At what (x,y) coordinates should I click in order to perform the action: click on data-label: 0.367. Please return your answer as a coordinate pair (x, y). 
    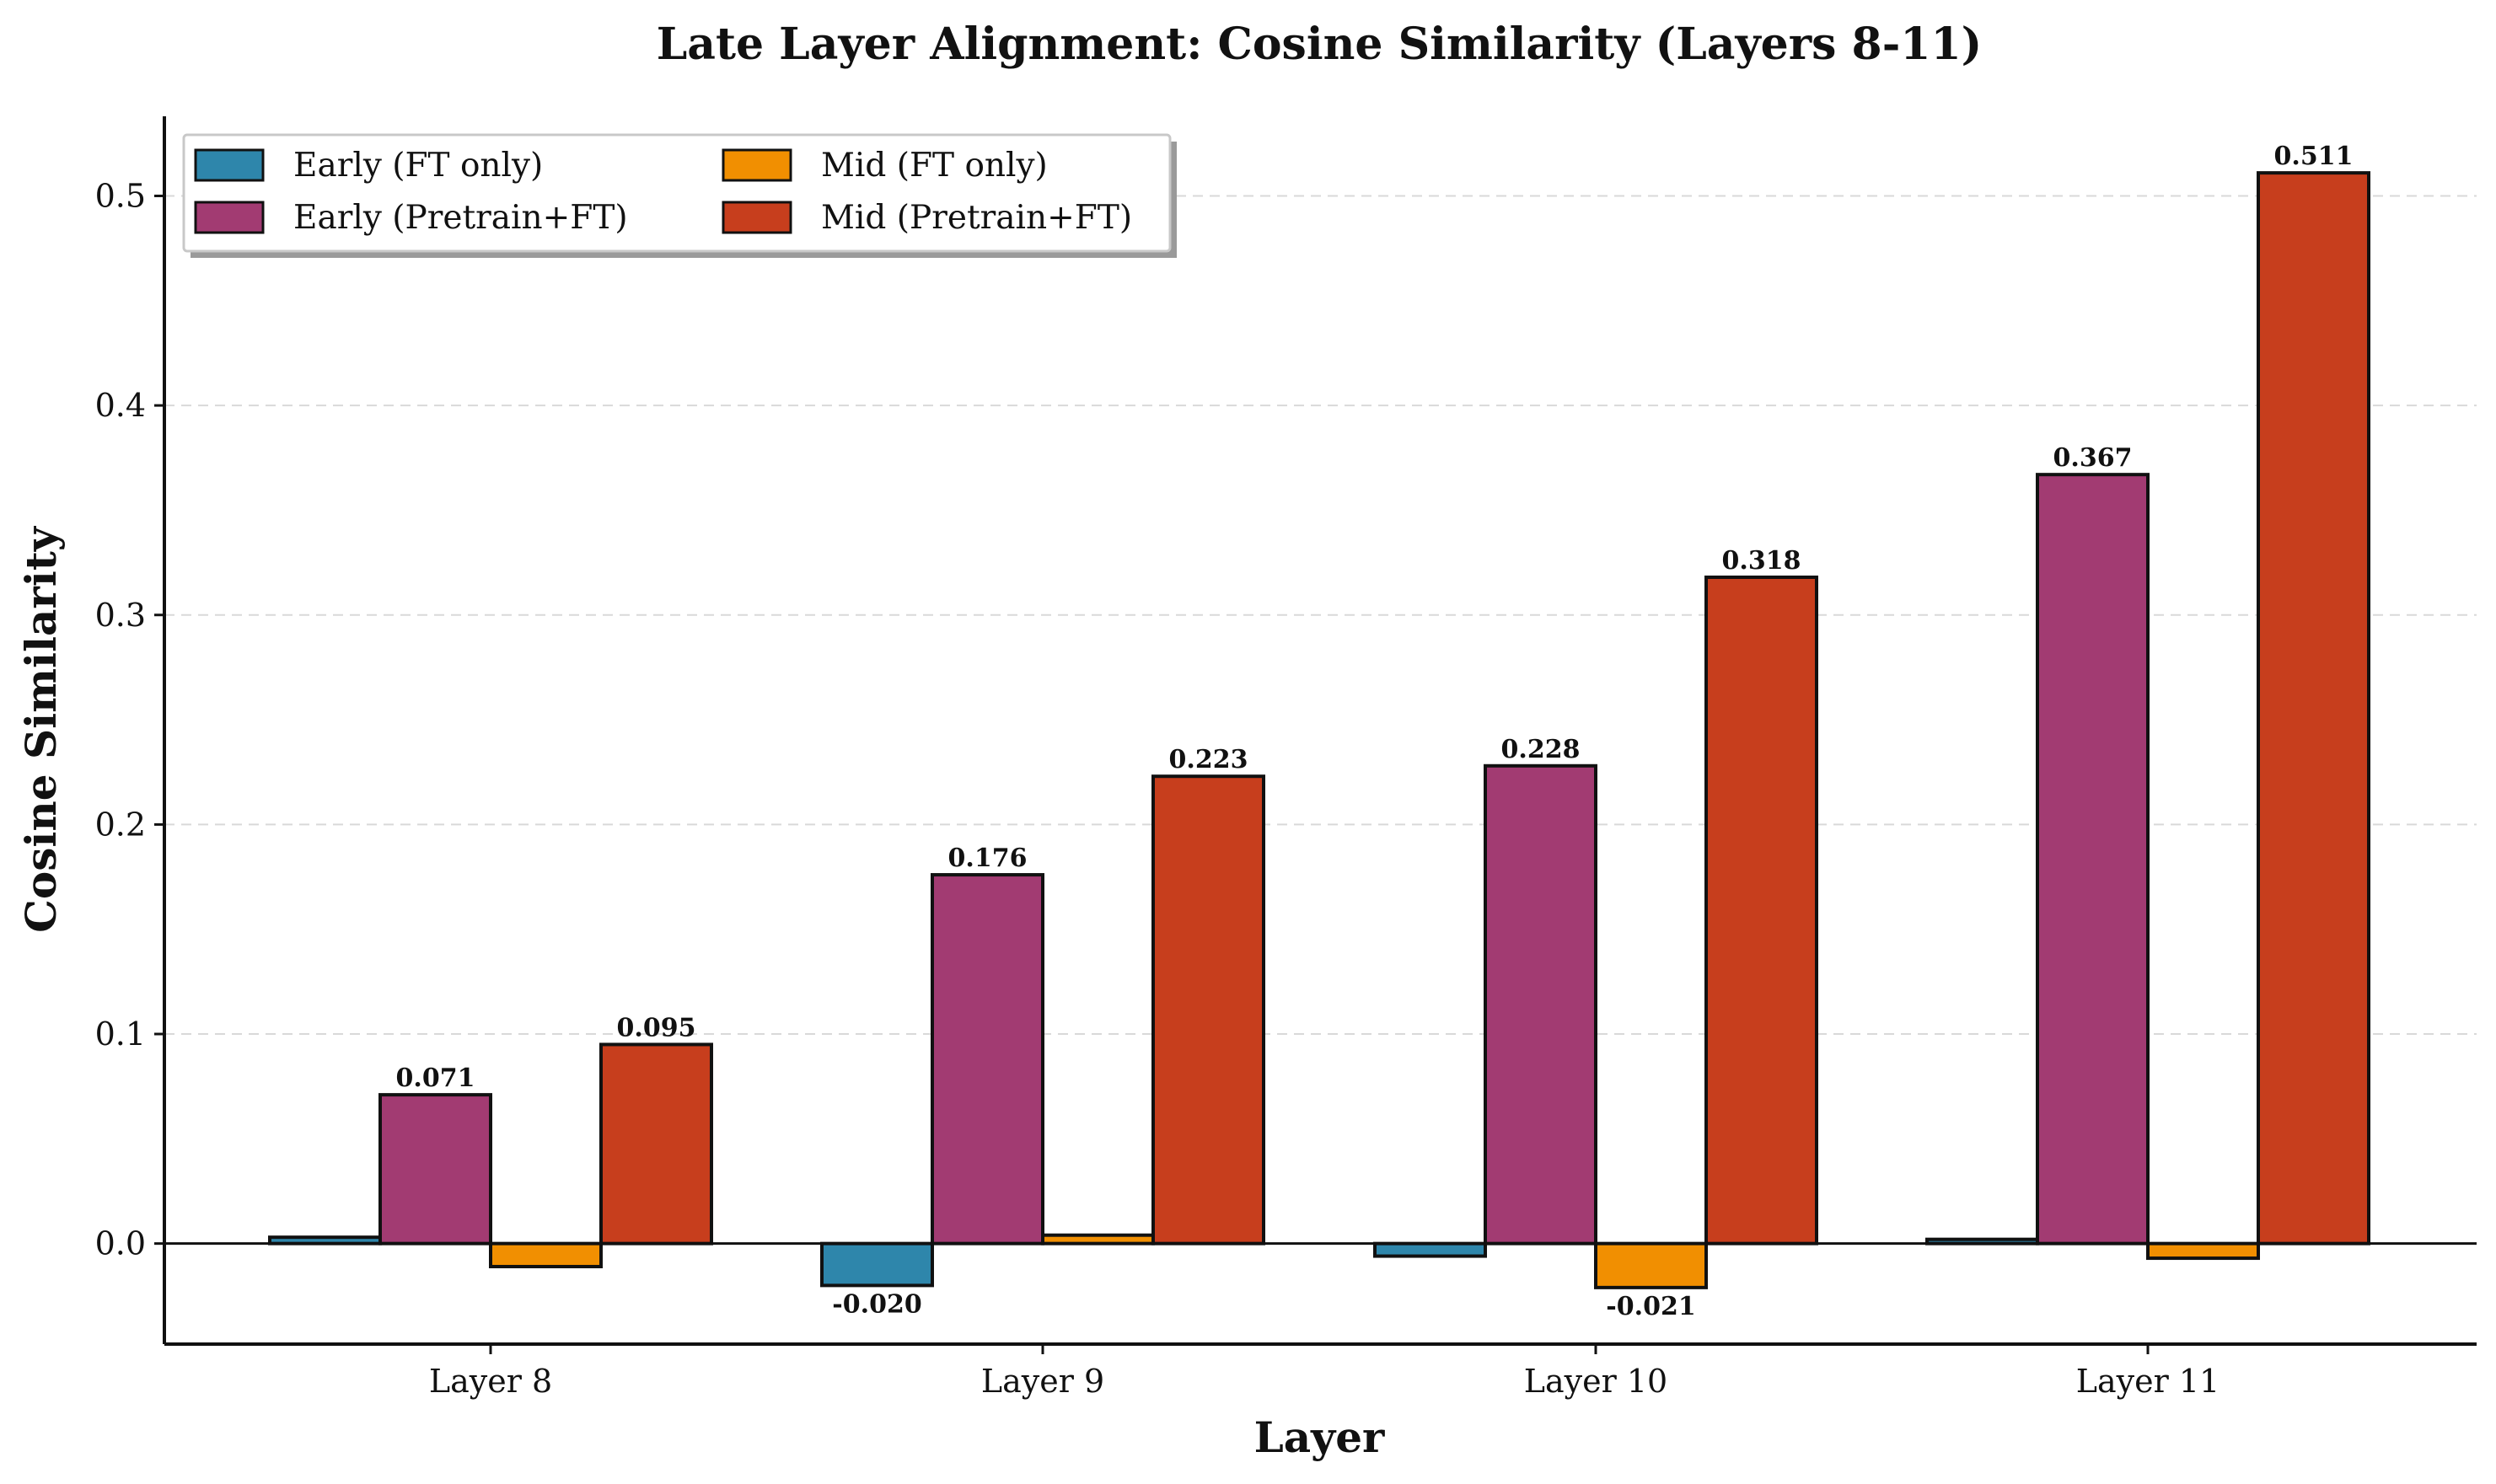
    Looking at the image, I should click on (2093, 458).